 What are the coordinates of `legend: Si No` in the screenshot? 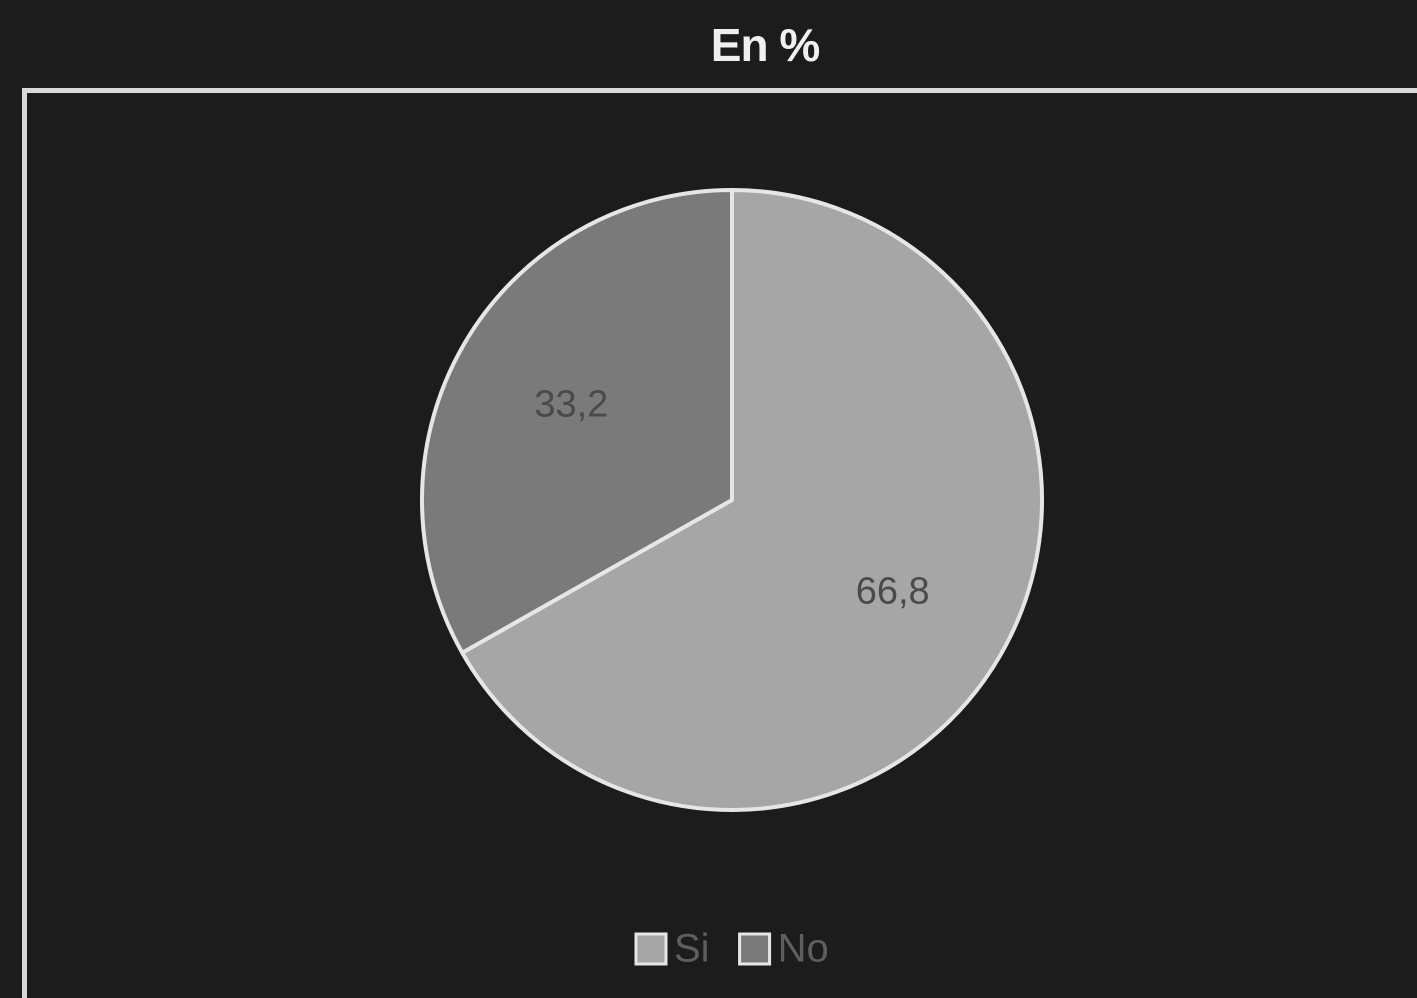 It's located at (731, 949).